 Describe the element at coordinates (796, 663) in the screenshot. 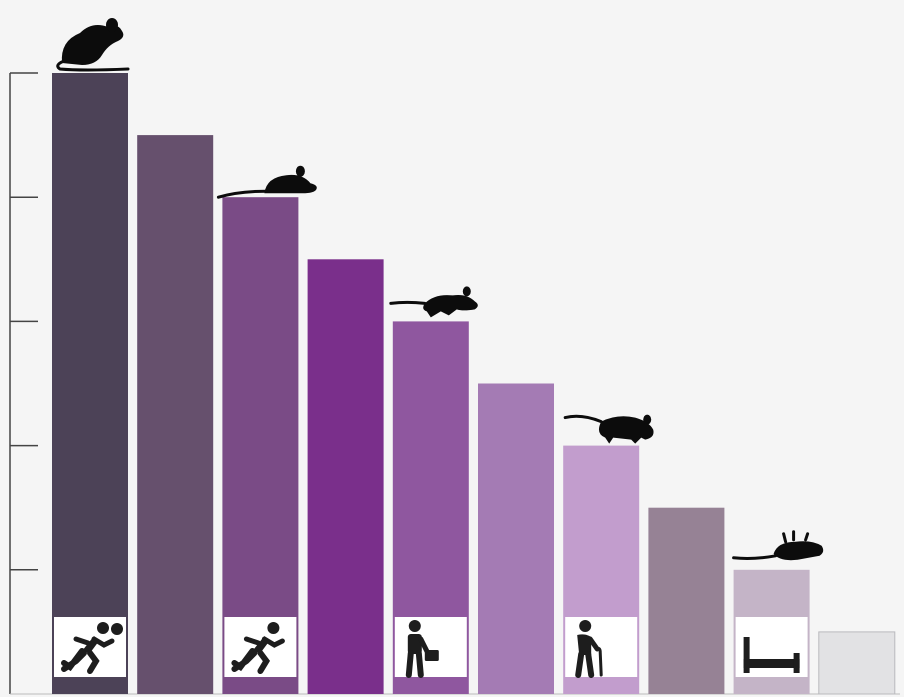

I see `bed-icon-footboard` at that location.